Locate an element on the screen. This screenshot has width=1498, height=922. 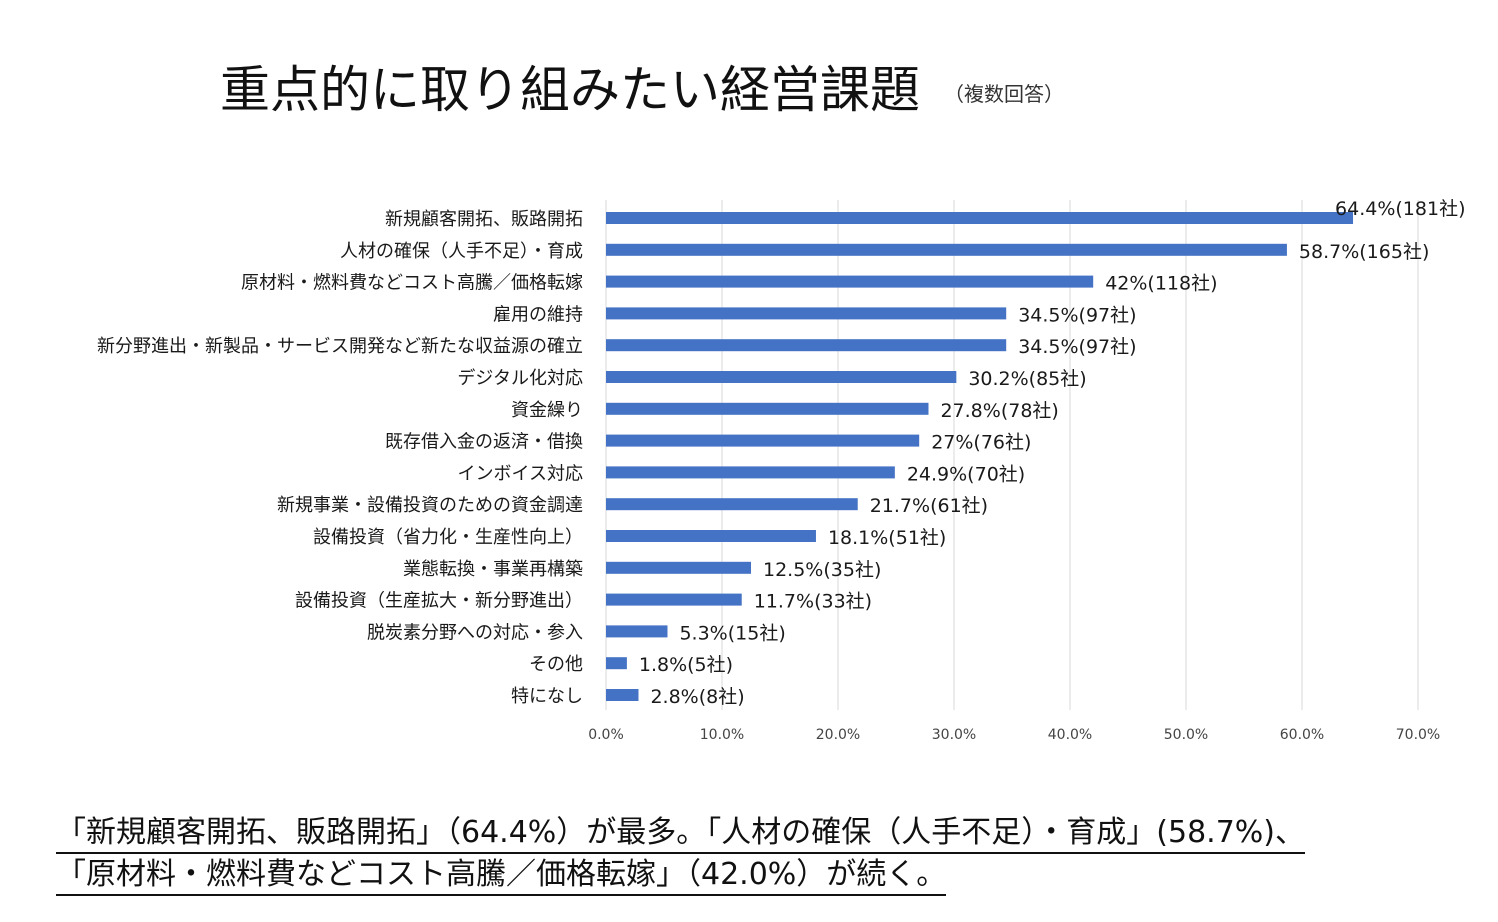
data-label: 24.9%(70社) is located at coordinates (966, 474).